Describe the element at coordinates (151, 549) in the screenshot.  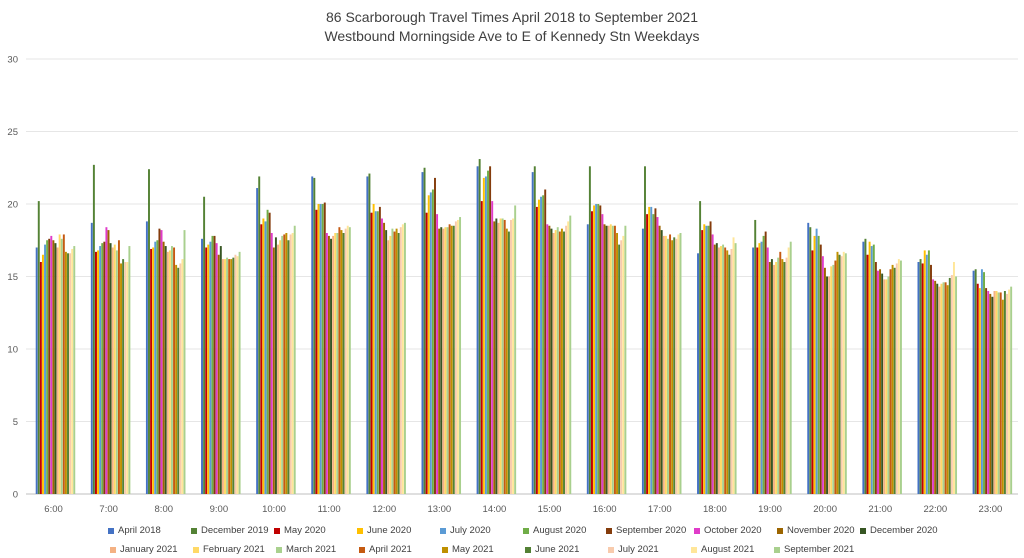
I see `legend-item: January 2021` at that location.